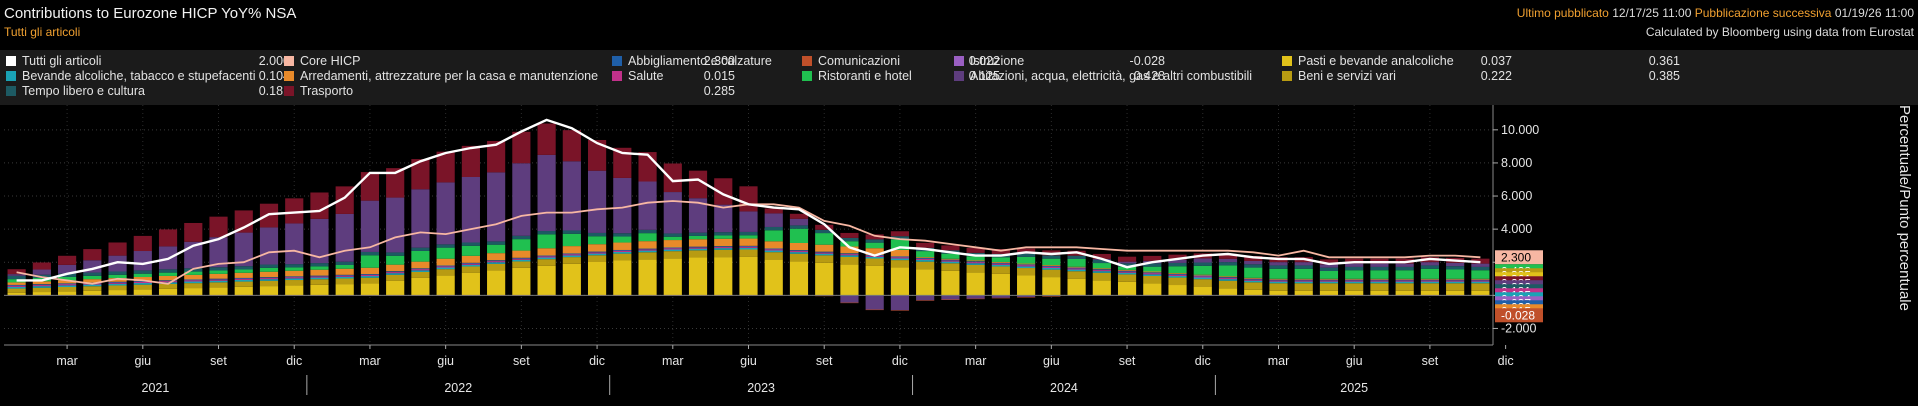 The image size is (1918, 406). I want to click on legend-value: 0.222, so click(1496, 76).